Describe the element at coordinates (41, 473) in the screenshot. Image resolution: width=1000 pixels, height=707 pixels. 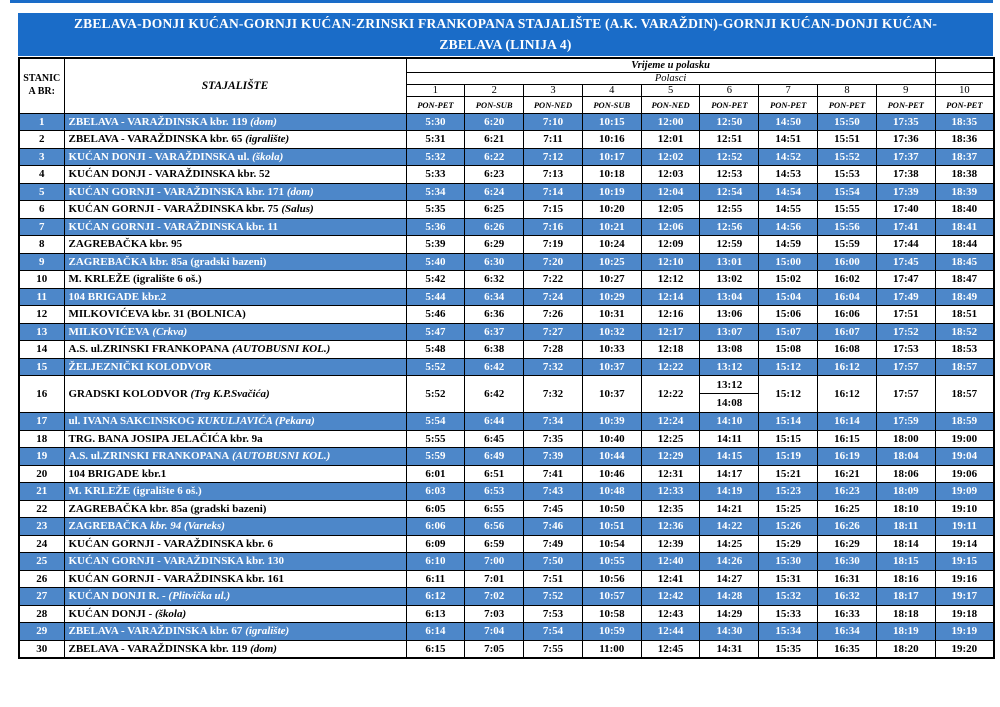
I see `station-number-cell: 20` at that location.